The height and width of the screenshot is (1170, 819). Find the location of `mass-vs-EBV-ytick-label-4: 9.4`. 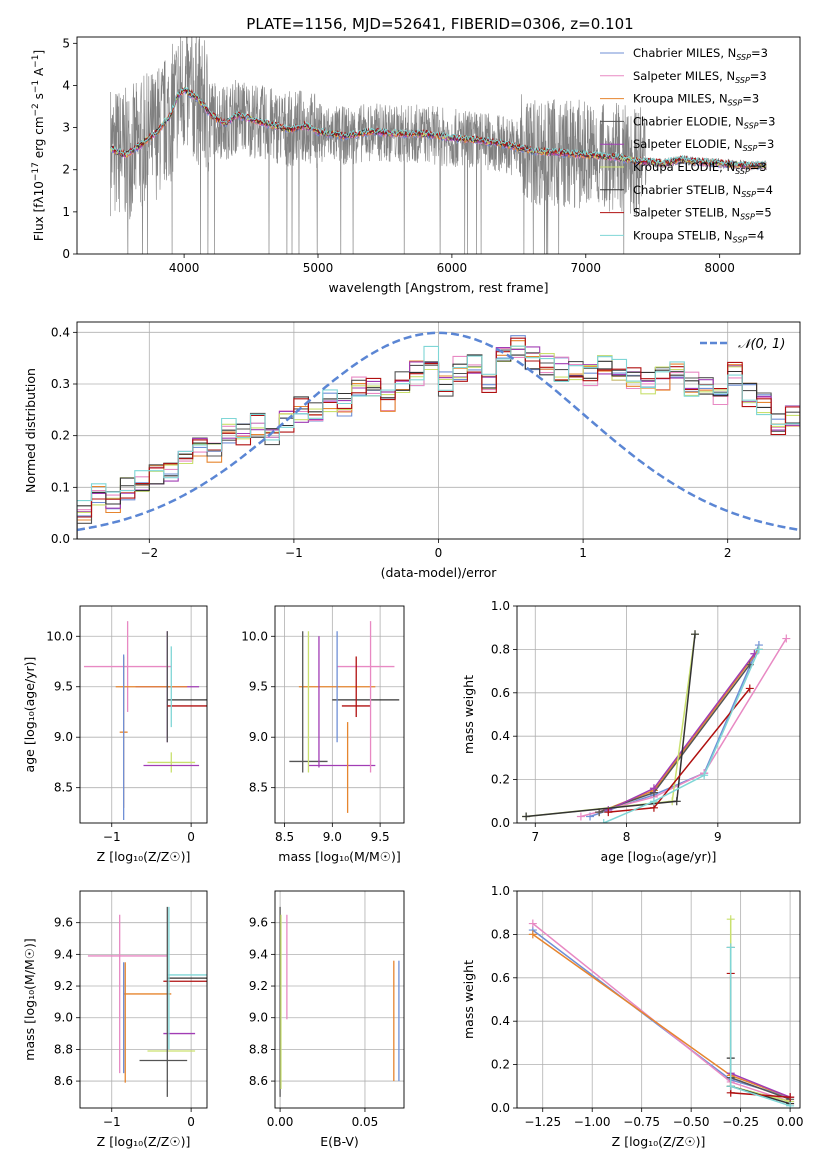

mass-vs-EBV-ytick-label-4: 9.4 is located at coordinates (258, 954).